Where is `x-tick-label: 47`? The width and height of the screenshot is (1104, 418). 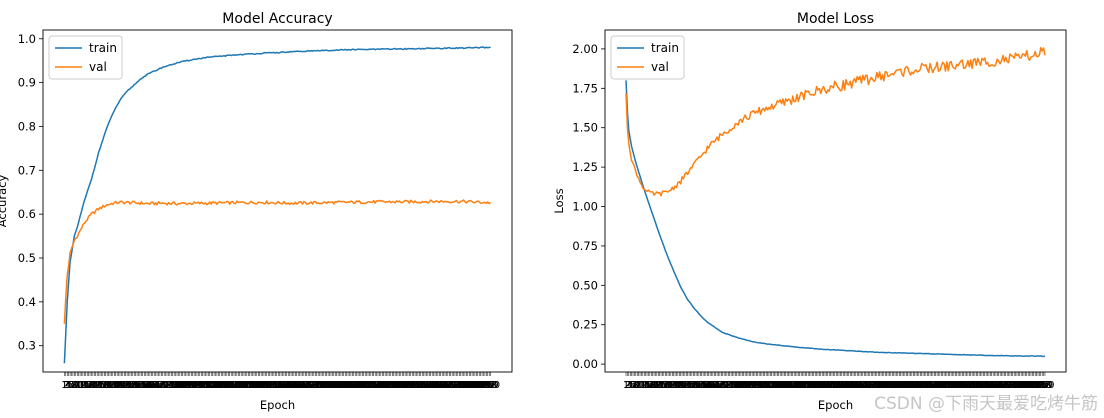
x-tick-label: 47 is located at coordinates (130, 385).